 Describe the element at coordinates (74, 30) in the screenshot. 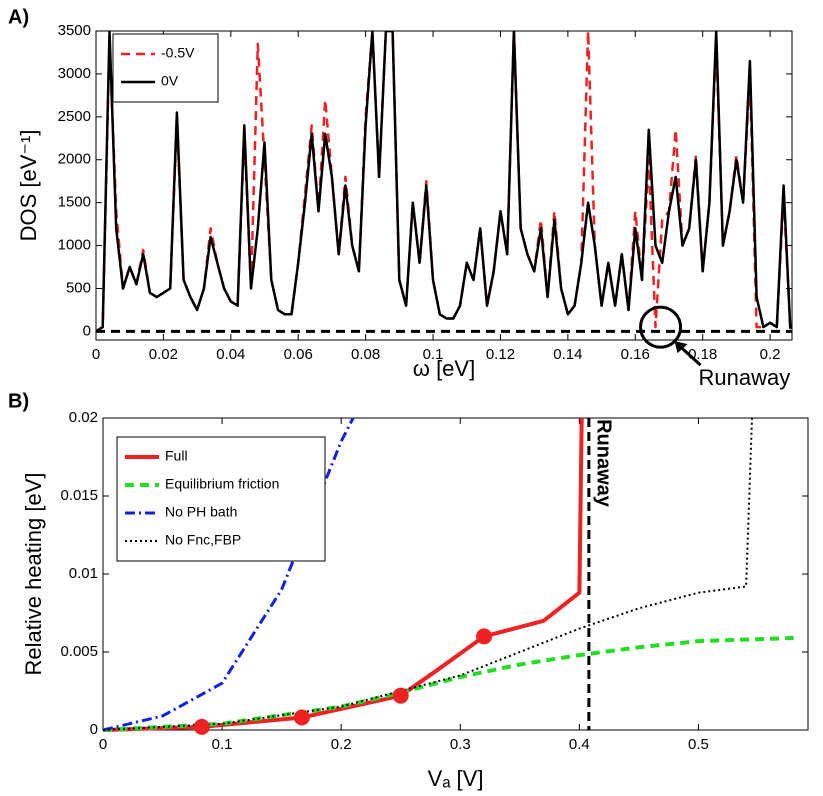

I see `y-tick-label: 3500` at that location.